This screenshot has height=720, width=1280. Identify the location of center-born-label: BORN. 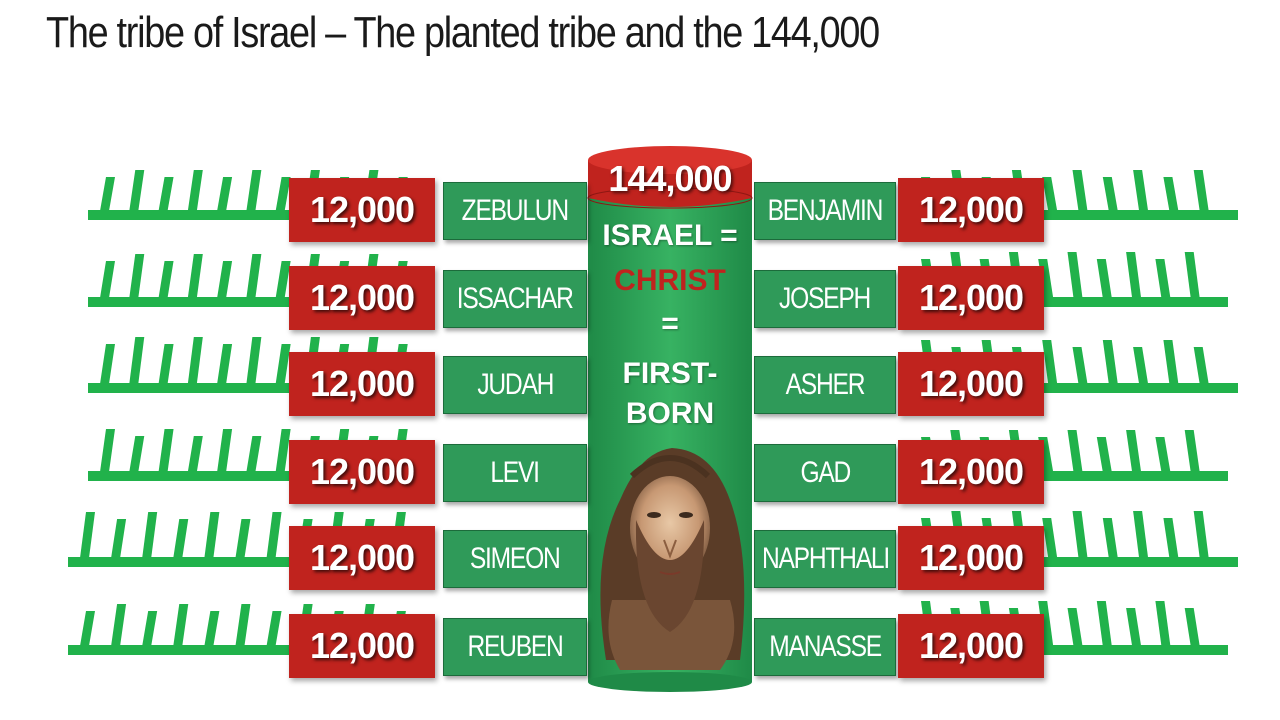
(670, 413).